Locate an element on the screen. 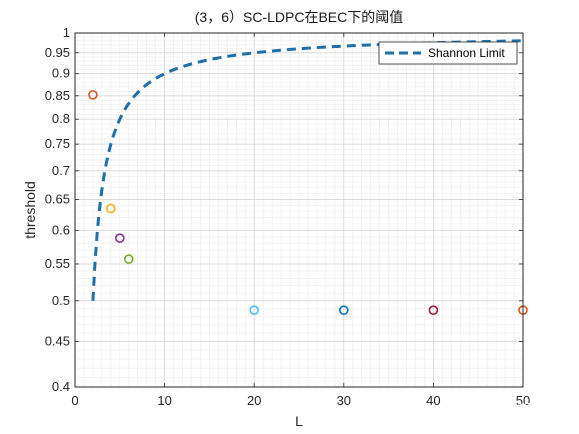 The height and width of the screenshot is (434, 579). x-tick-label: 50 is located at coordinates (523, 400).